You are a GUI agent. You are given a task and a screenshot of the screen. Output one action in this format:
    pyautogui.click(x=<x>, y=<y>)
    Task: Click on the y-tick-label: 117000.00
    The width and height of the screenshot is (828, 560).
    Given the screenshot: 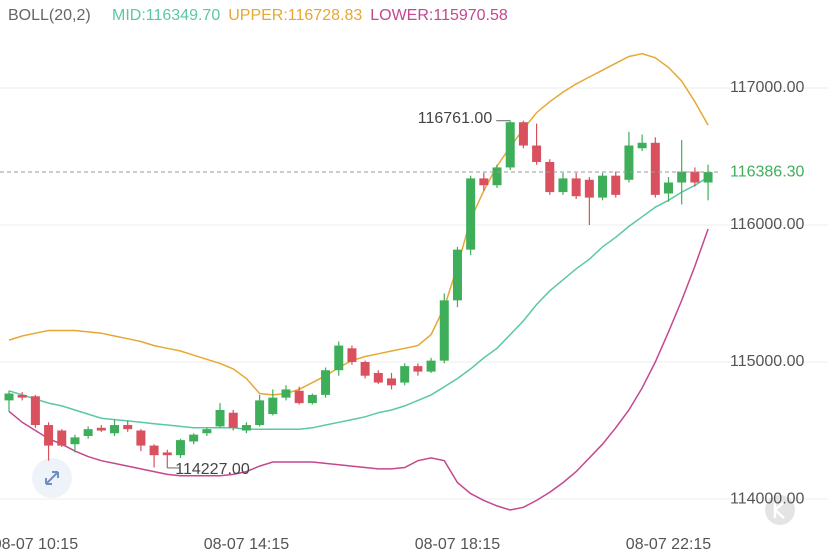 What is the action you would take?
    pyautogui.click(x=767, y=87)
    